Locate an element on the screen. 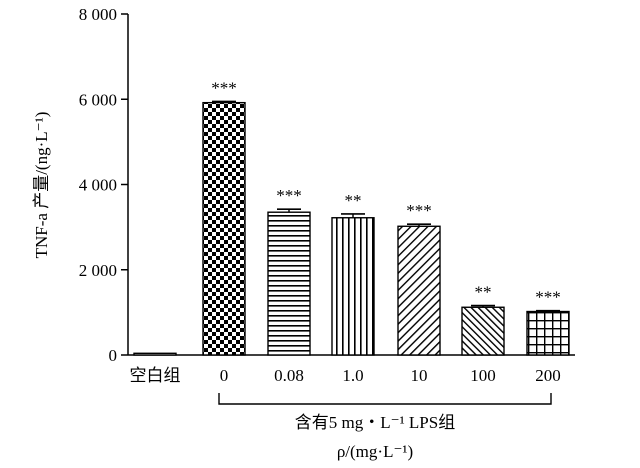  y-ticks: 0 2 000 4 000 6 000 8 000 is located at coordinates (103, 185).